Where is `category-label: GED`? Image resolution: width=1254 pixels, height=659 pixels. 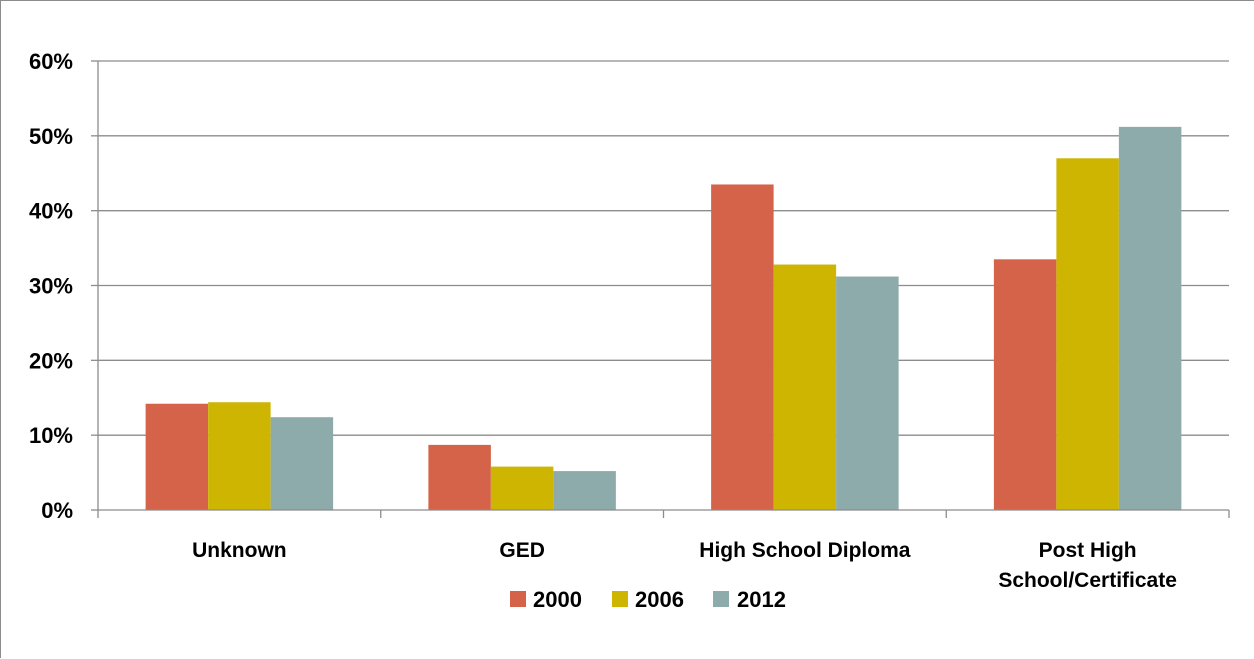
category-label: GED is located at coordinates (522, 550).